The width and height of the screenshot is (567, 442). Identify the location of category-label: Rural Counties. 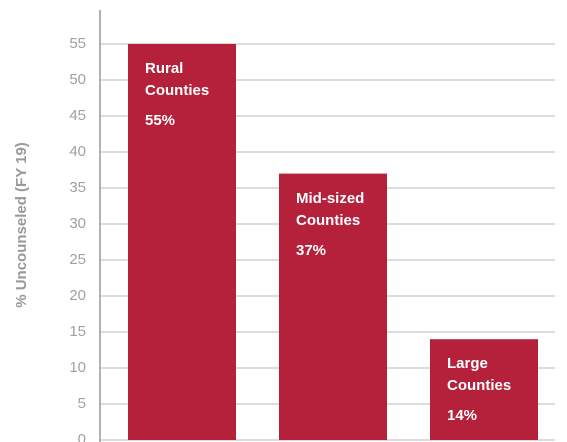
(177, 79).